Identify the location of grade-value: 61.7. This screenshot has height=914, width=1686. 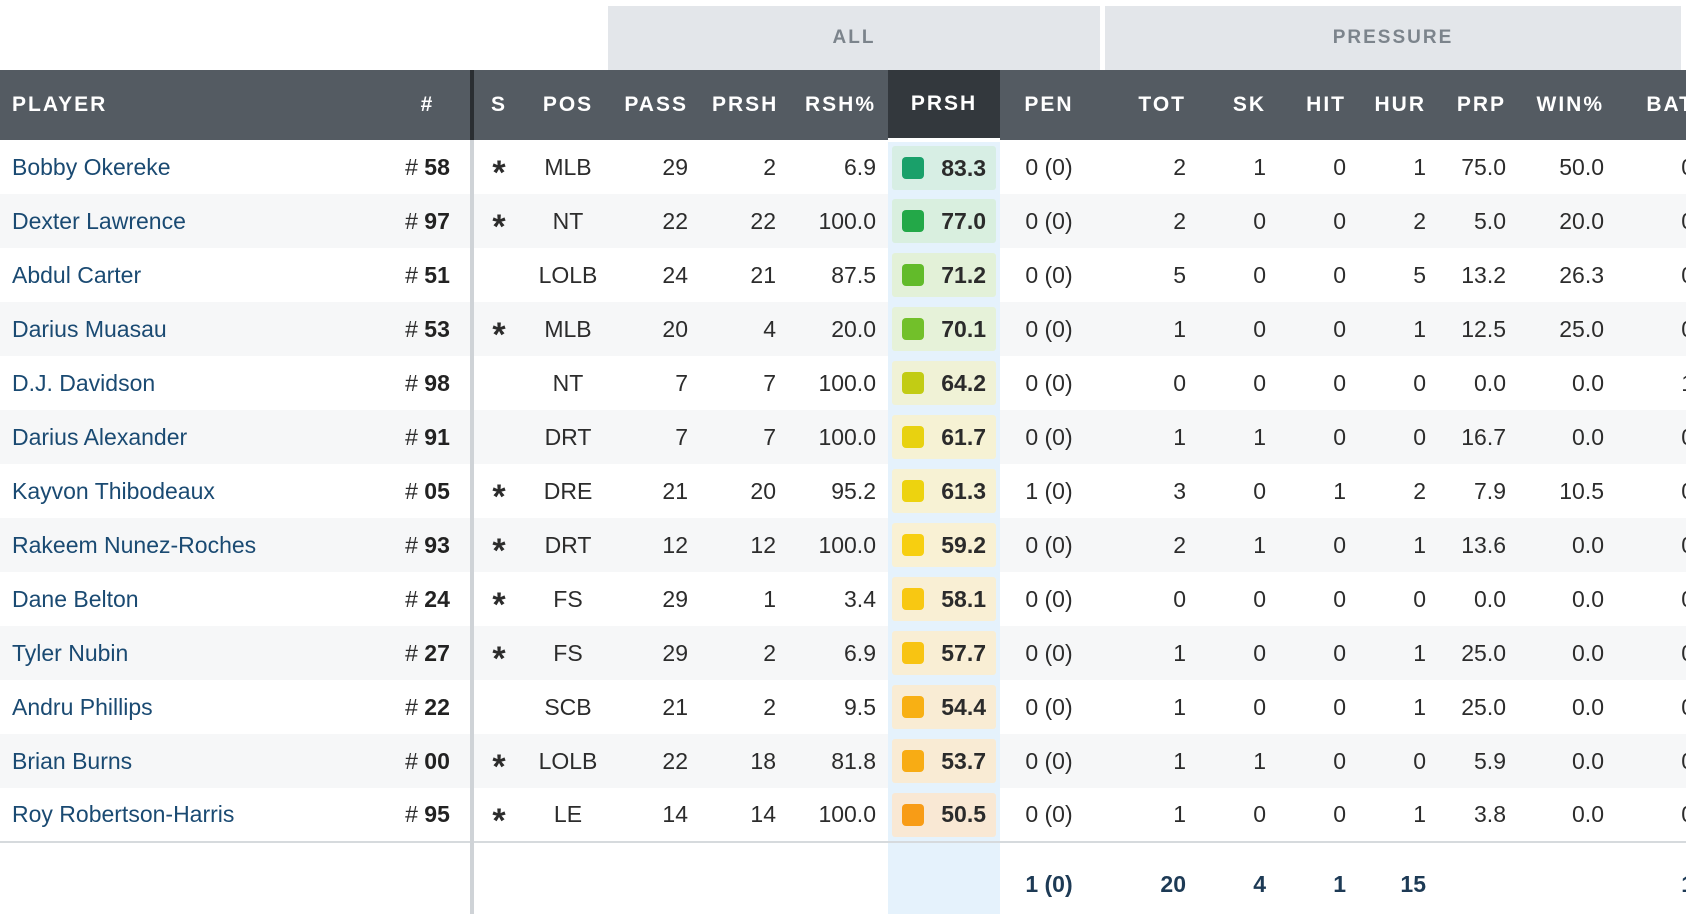
(963, 436).